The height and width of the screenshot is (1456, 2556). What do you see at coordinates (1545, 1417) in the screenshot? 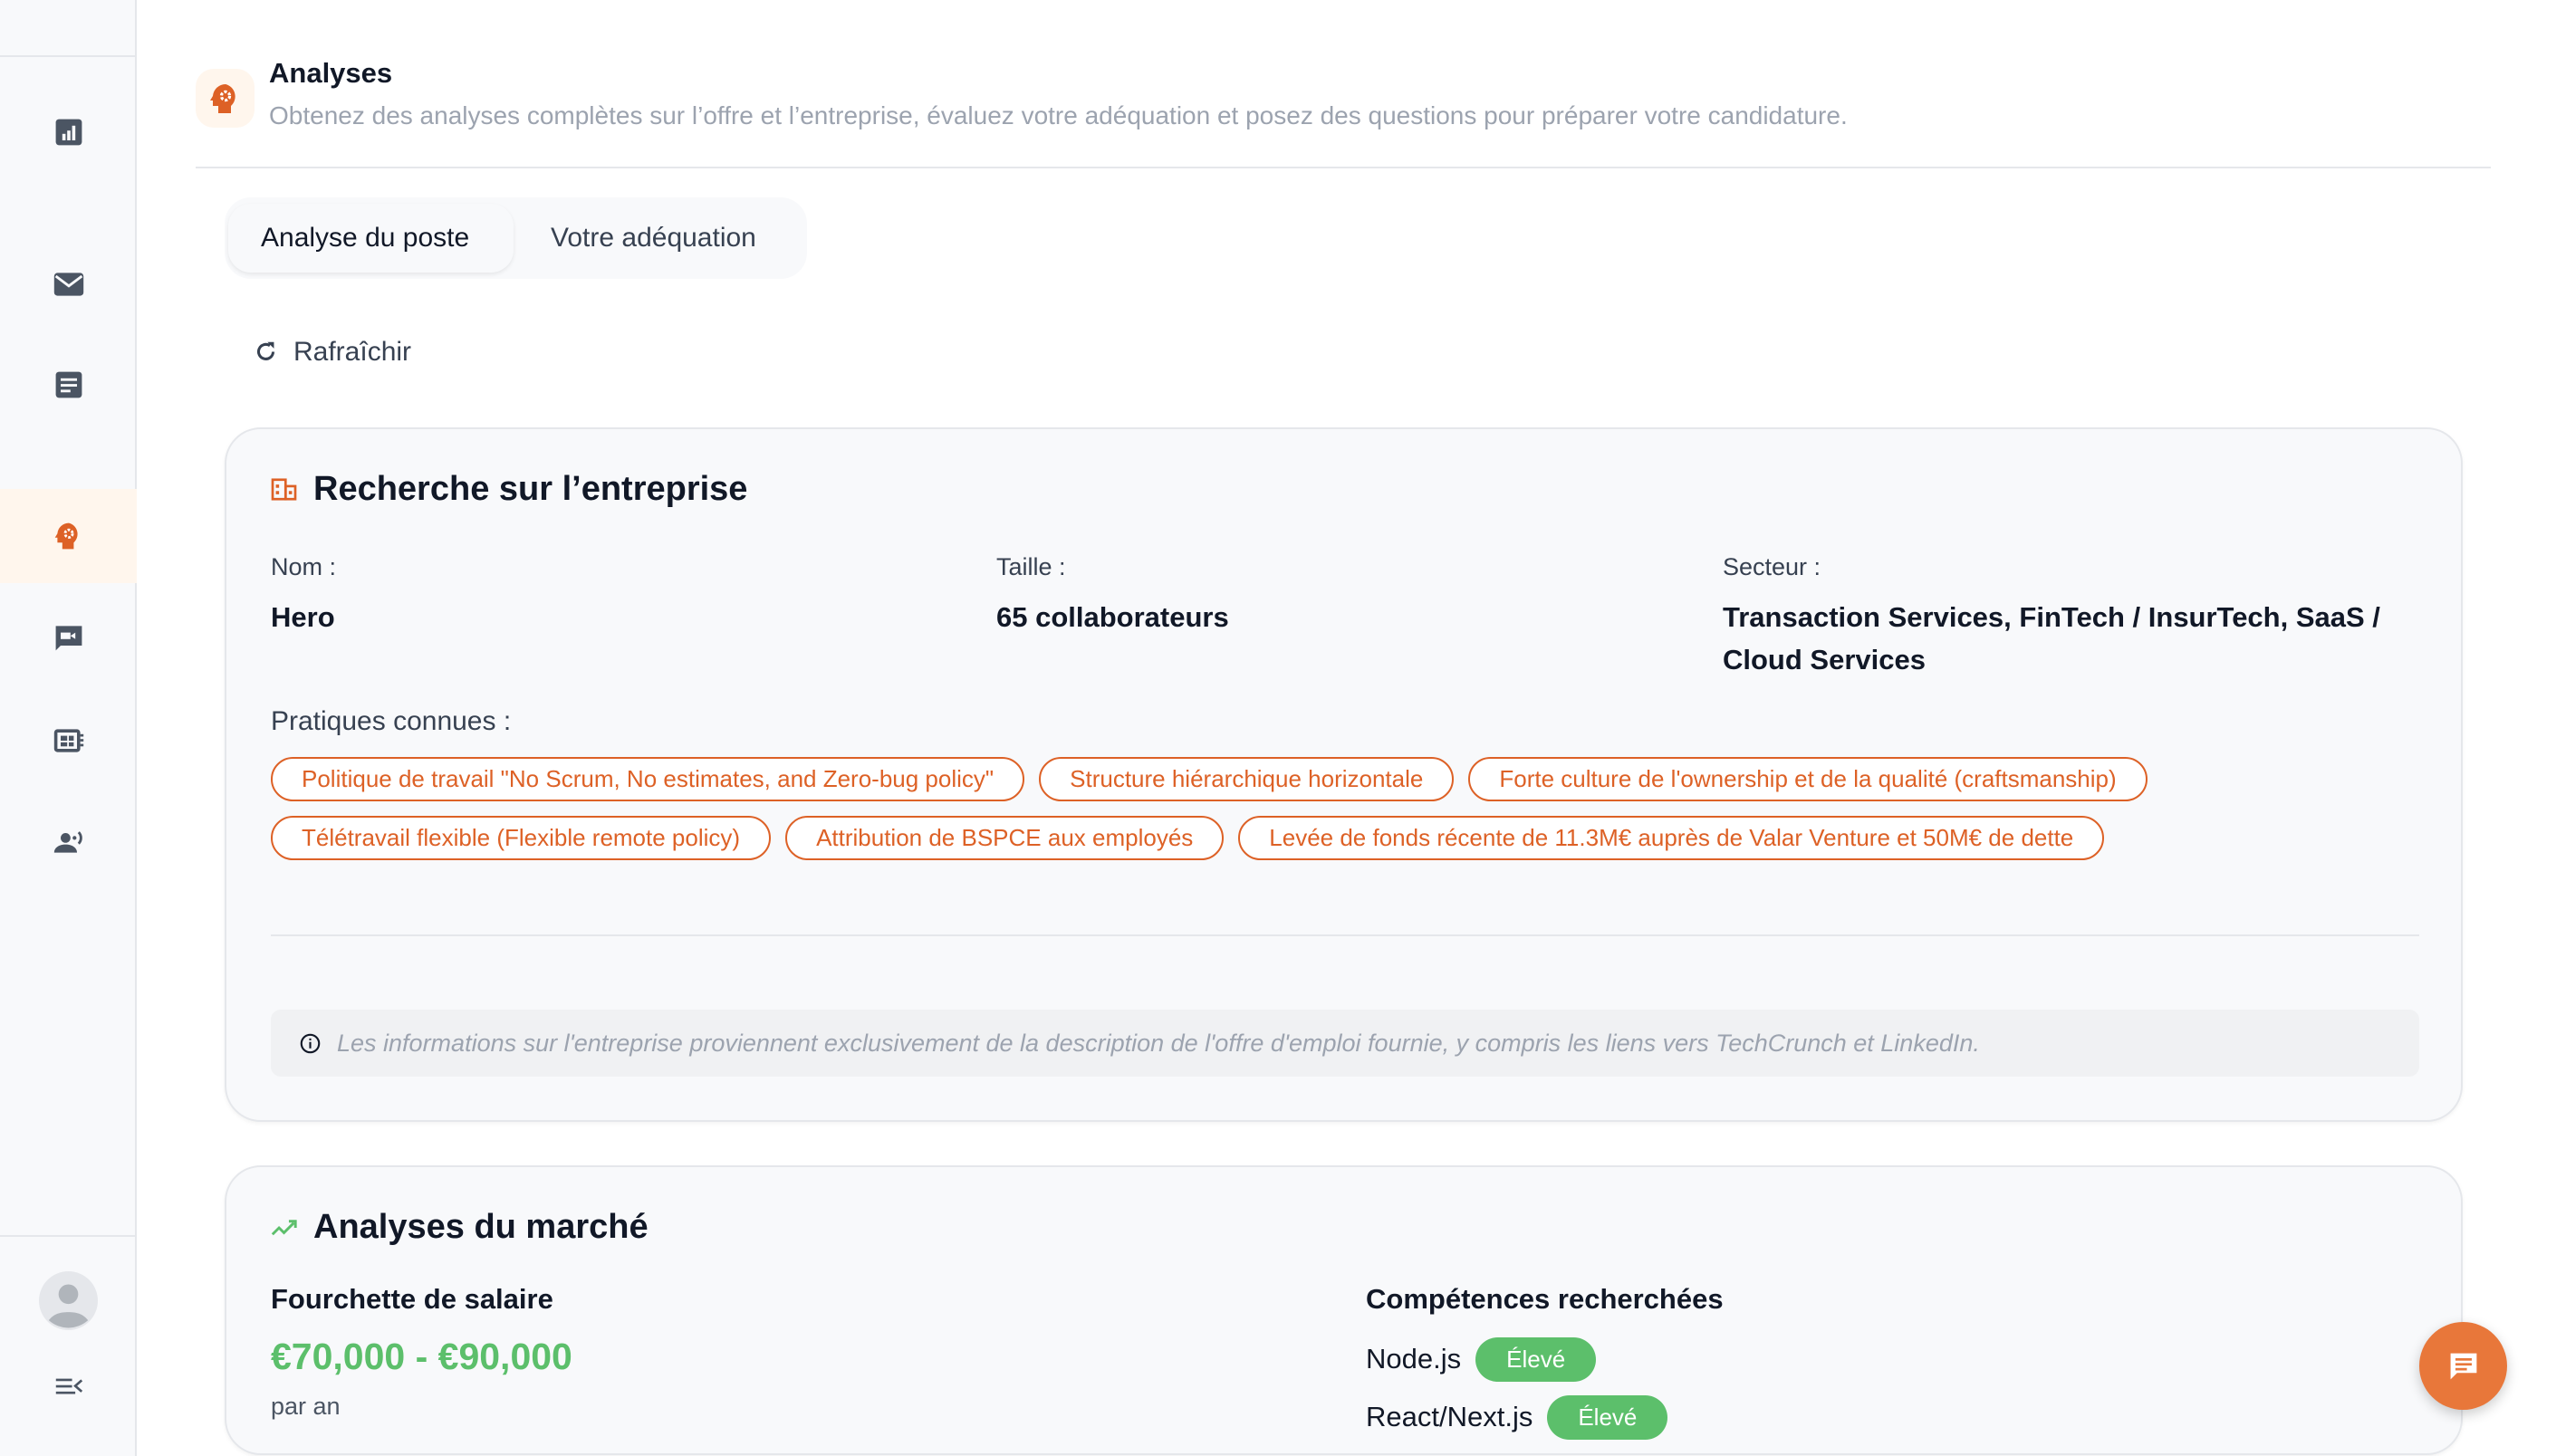
I see `skill-item: React/Next.js Élevé` at bounding box center [1545, 1417].